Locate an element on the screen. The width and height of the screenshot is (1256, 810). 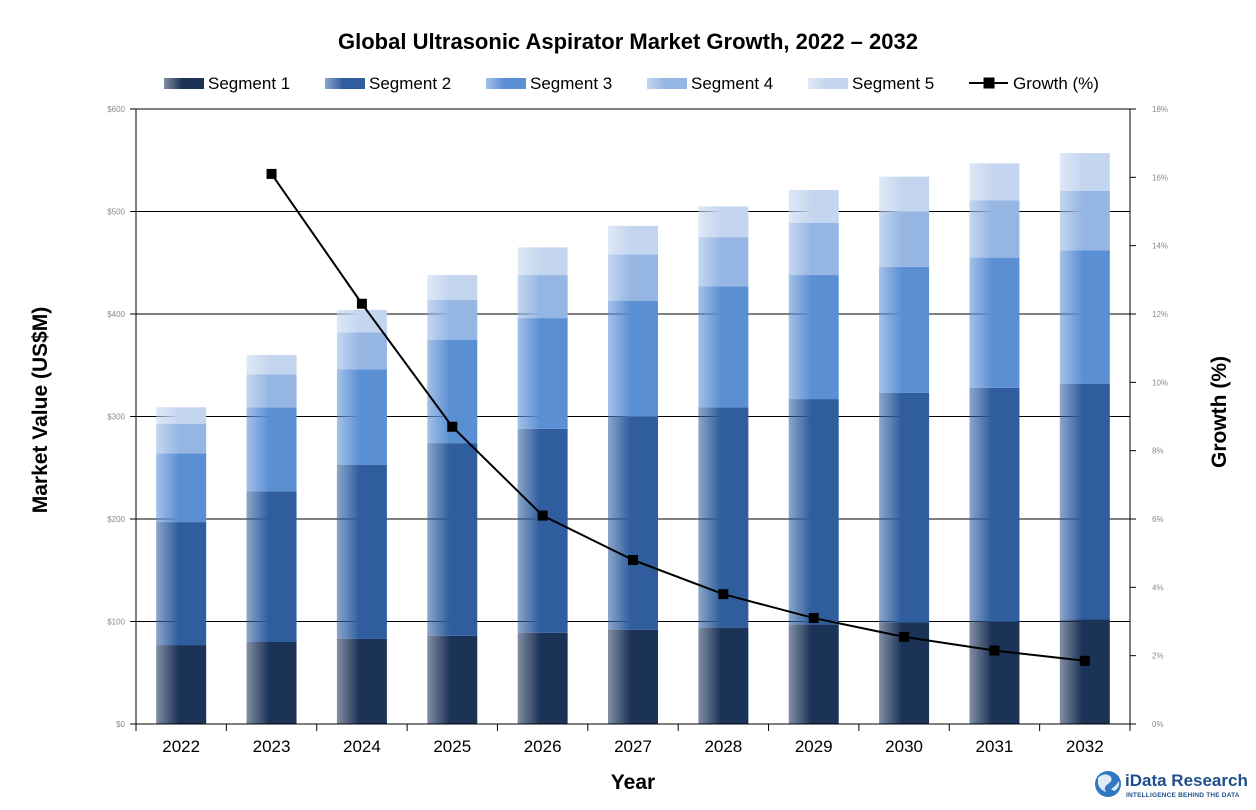
y2-tick-label: 18% is located at coordinates (1160, 109).